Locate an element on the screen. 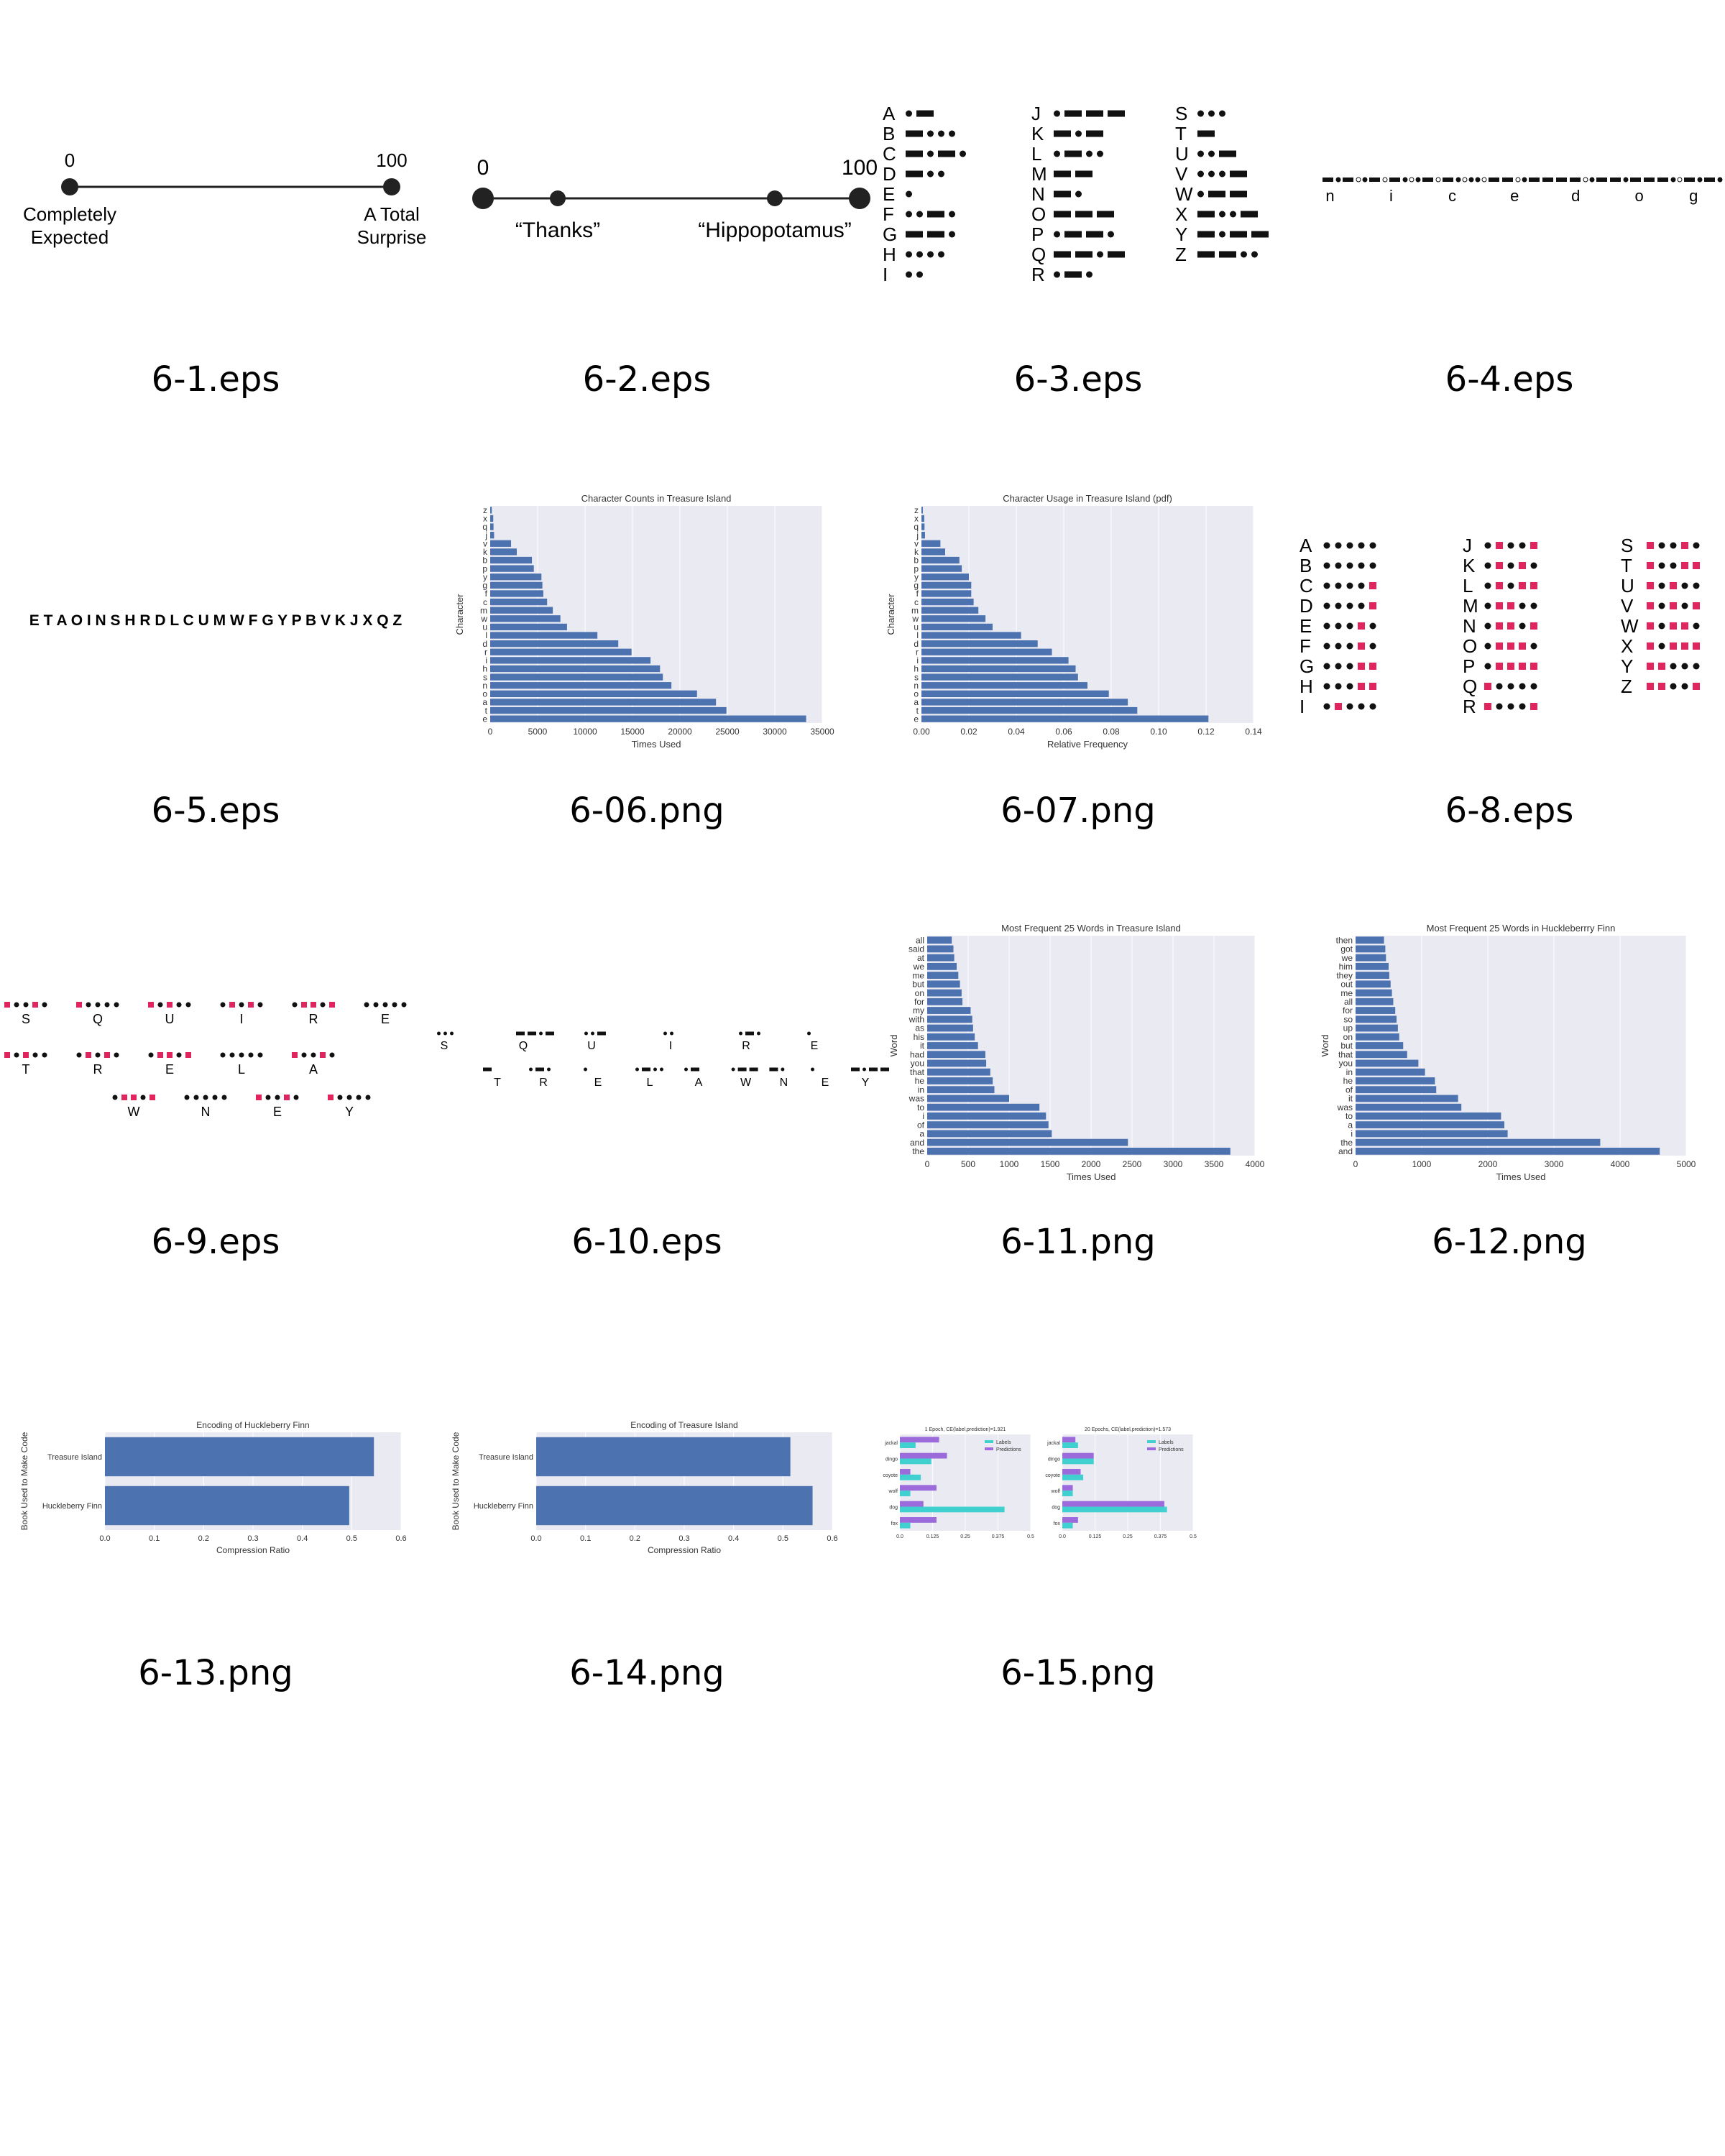 The image size is (1725, 2156). figure-6-2: 0 100 “Thanks” “Hippopotamus” 6-2.eps is located at coordinates (654, 201).